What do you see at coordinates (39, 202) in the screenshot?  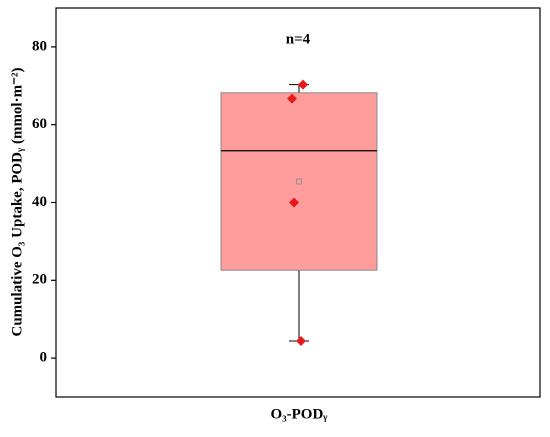 I see `y-tick-label: 40` at bounding box center [39, 202].